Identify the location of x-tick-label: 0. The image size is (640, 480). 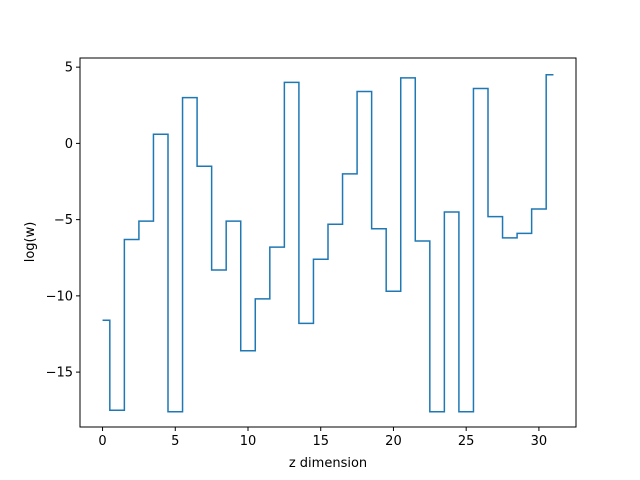
(102, 441).